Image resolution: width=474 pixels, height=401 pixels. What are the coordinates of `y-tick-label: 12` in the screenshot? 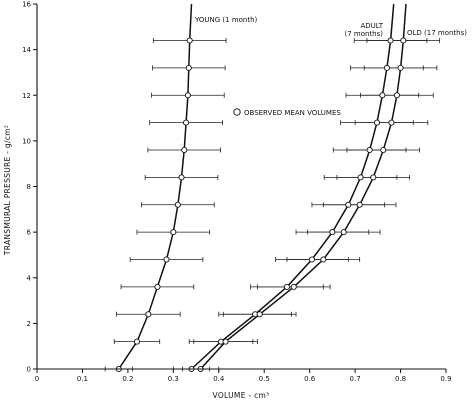 It's located at (26, 96).